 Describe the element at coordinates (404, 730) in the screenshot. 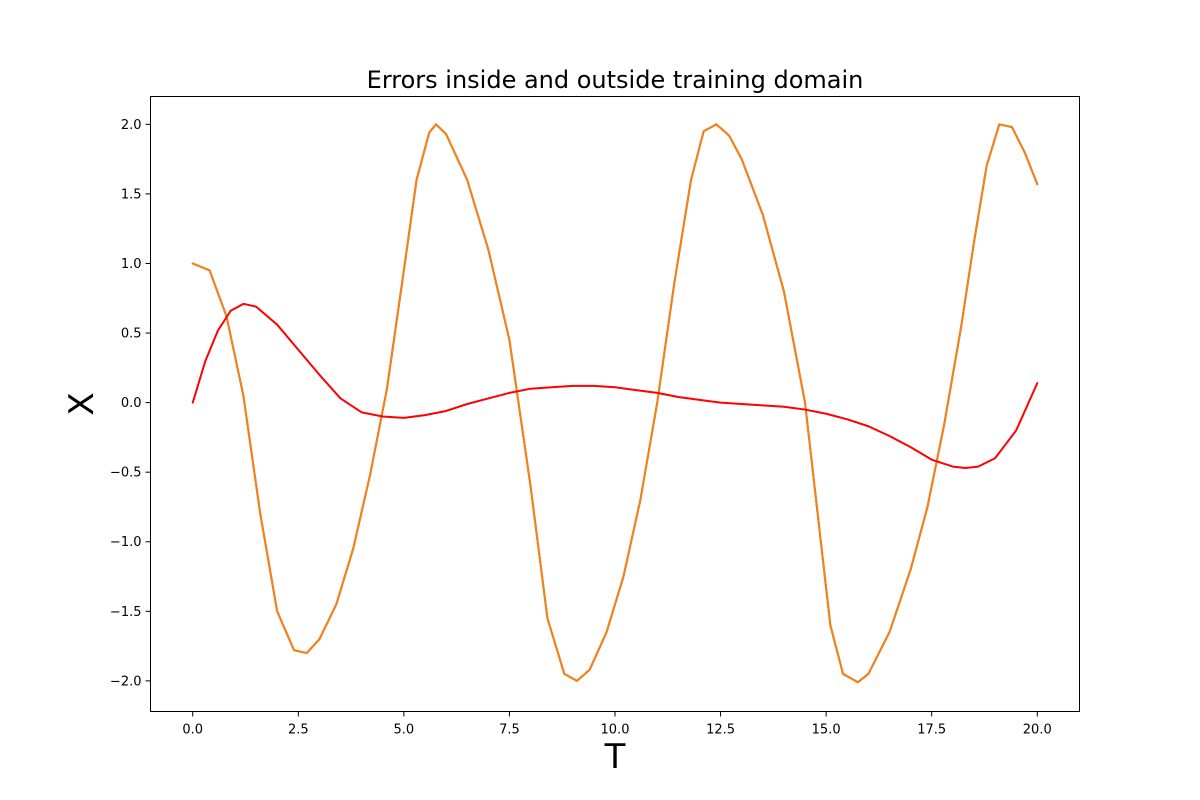

I see `x-tick-label: 5.0` at that location.